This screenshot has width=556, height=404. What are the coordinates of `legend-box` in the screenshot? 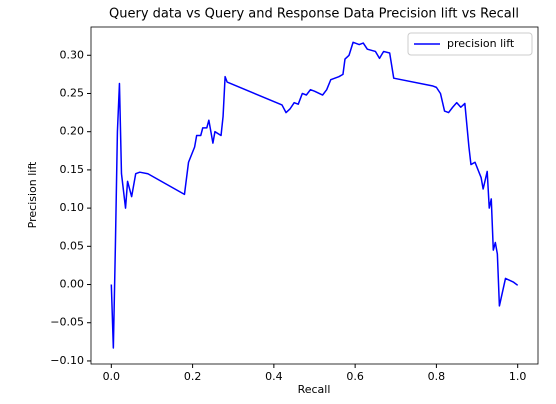 It's located at (470, 44).